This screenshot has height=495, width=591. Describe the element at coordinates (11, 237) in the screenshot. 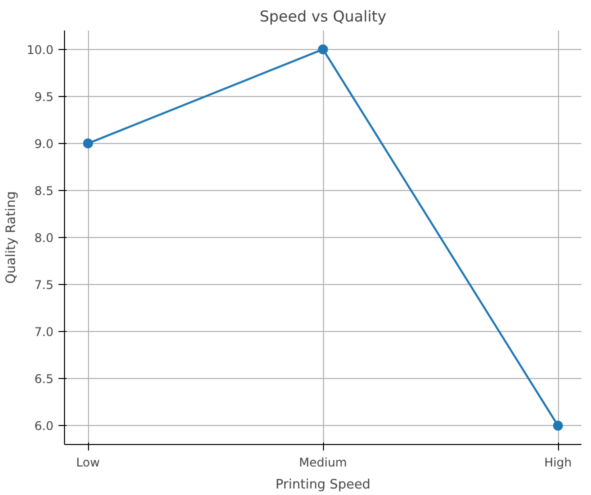

I see `y-axis-title: Quality Rating` at that location.